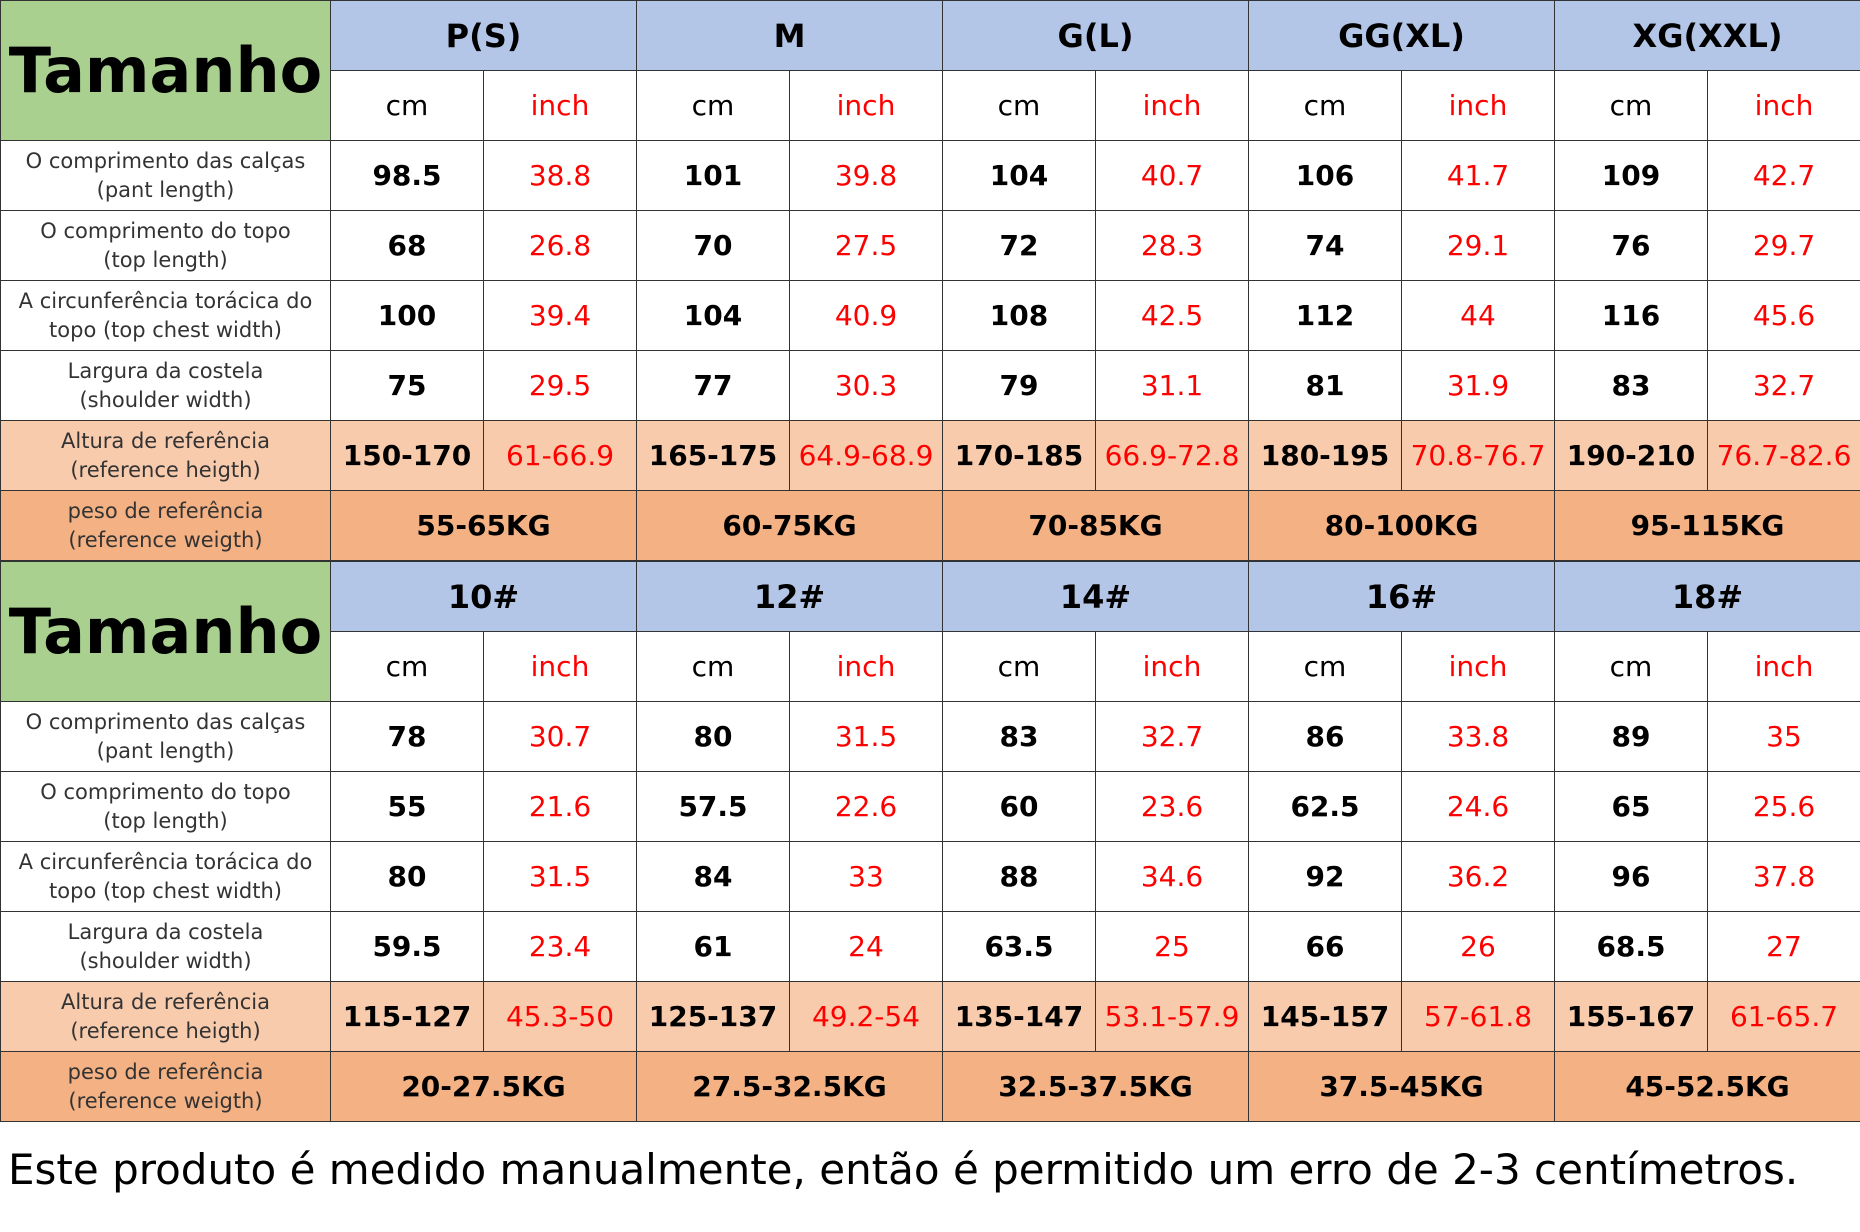 The width and height of the screenshot is (1860, 1232). What do you see at coordinates (1019, 1016) in the screenshot?
I see `value: 135-147` at bounding box center [1019, 1016].